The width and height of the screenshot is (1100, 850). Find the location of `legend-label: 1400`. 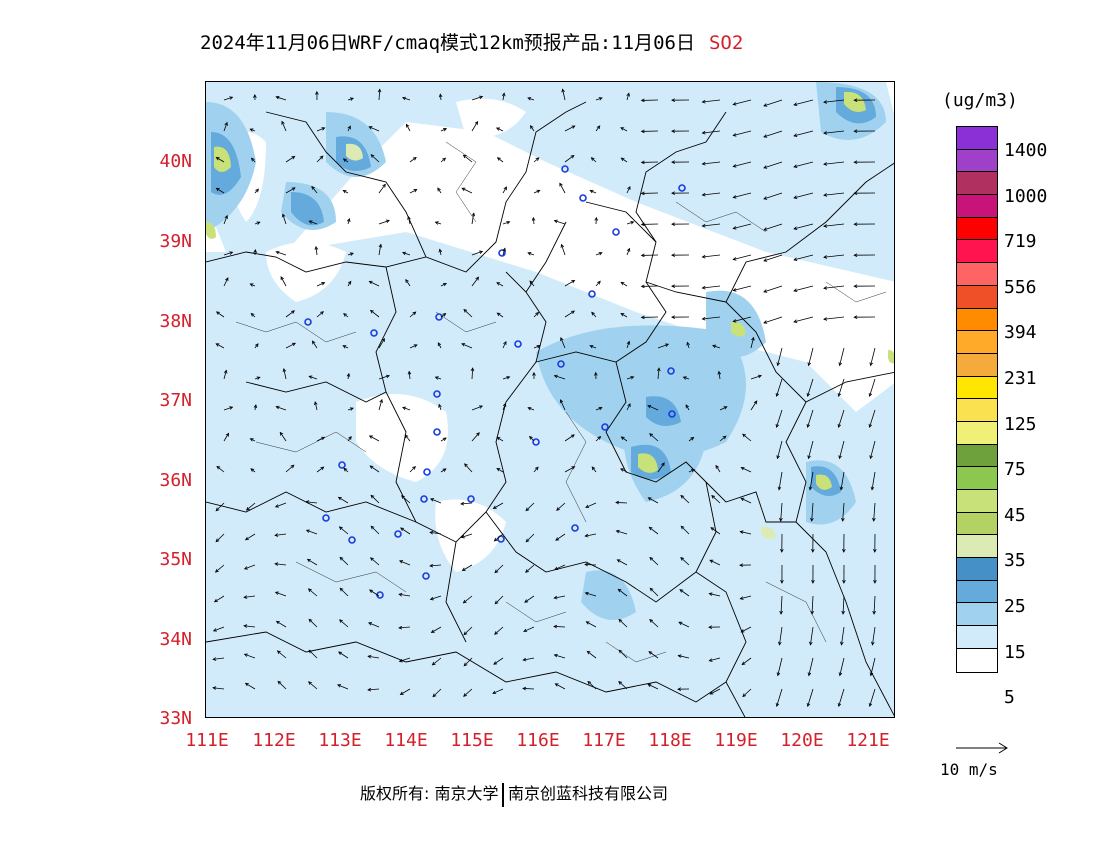

legend-label: 1400 is located at coordinates (1026, 150).